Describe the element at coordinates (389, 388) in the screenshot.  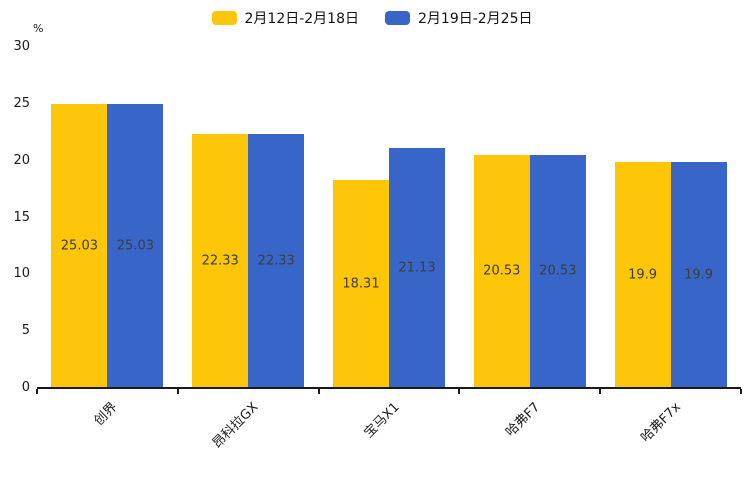
I see `x-axis-line` at that location.